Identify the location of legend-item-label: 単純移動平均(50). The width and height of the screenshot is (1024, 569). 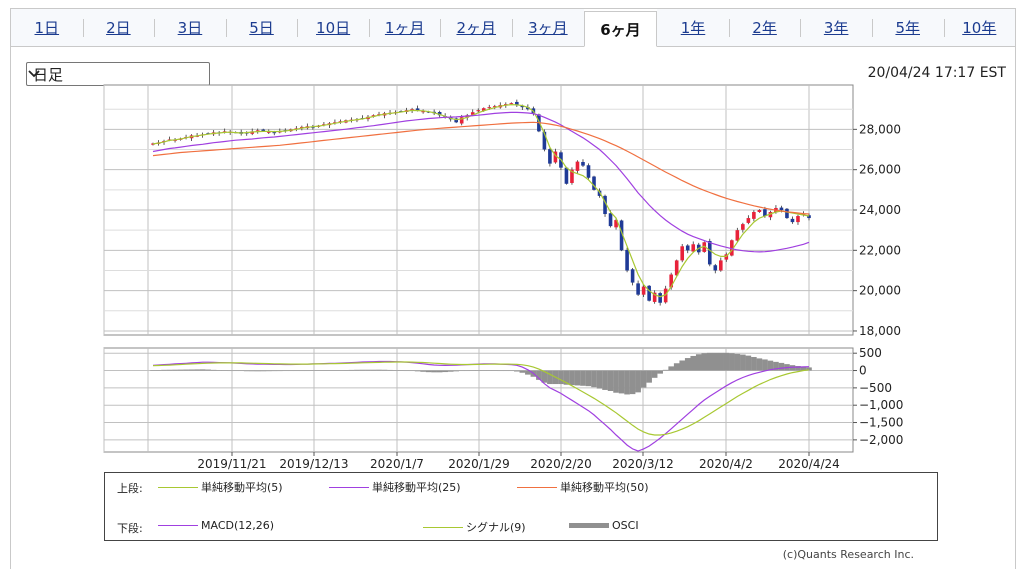
(604, 487).